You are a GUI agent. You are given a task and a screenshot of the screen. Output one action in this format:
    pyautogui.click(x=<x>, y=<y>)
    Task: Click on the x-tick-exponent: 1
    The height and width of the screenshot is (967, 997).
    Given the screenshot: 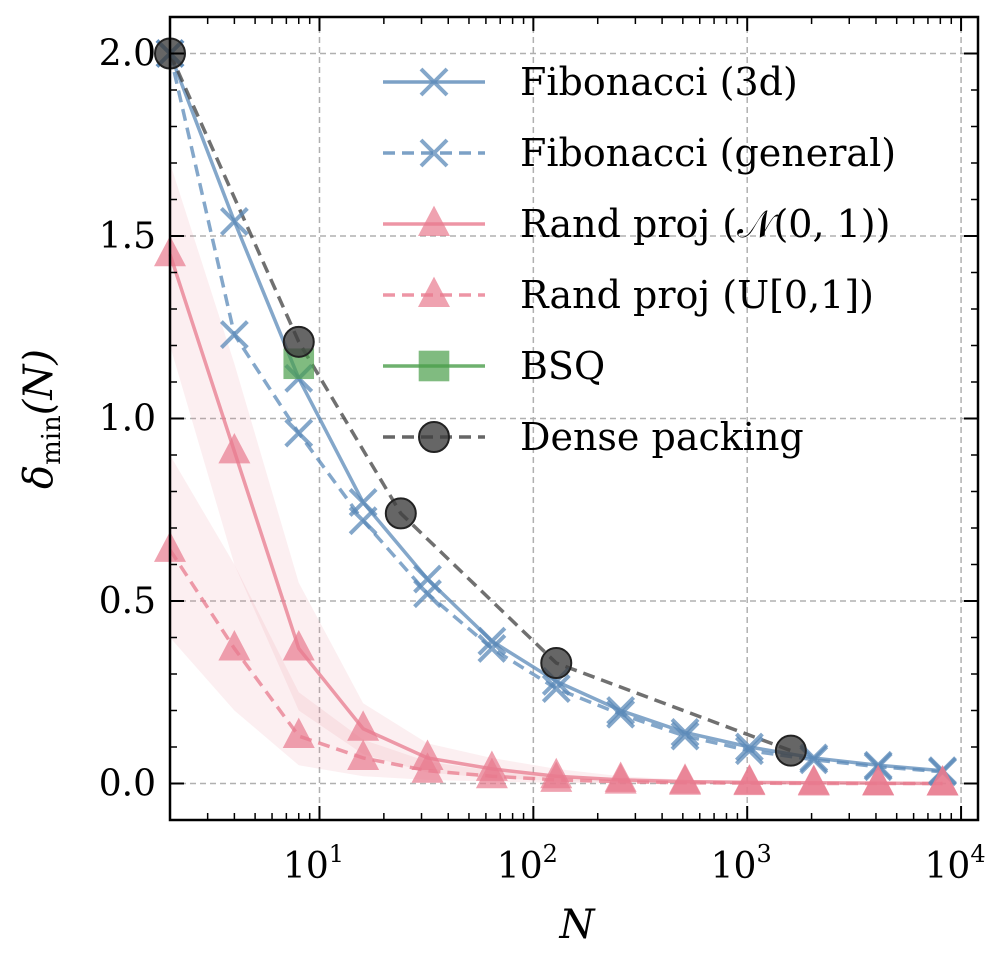 What is the action you would take?
    pyautogui.click(x=336, y=854)
    